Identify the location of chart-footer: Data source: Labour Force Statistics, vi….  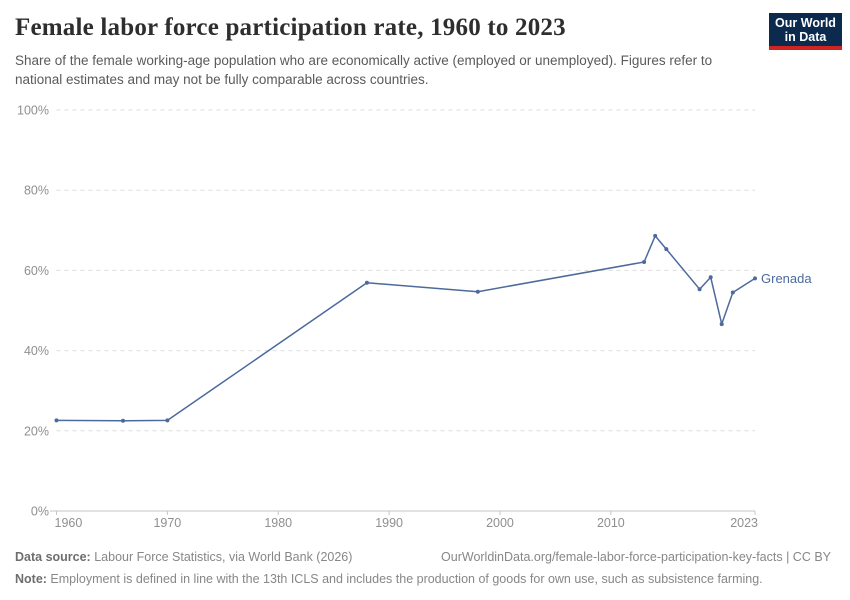
(425, 566).